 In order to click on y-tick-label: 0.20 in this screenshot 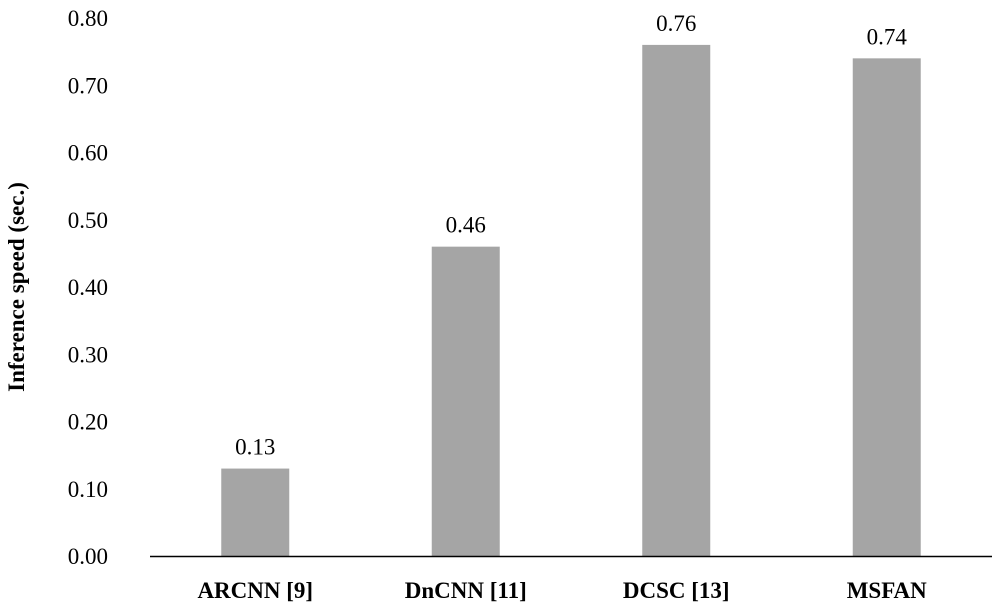, I will do `click(88, 422)`.